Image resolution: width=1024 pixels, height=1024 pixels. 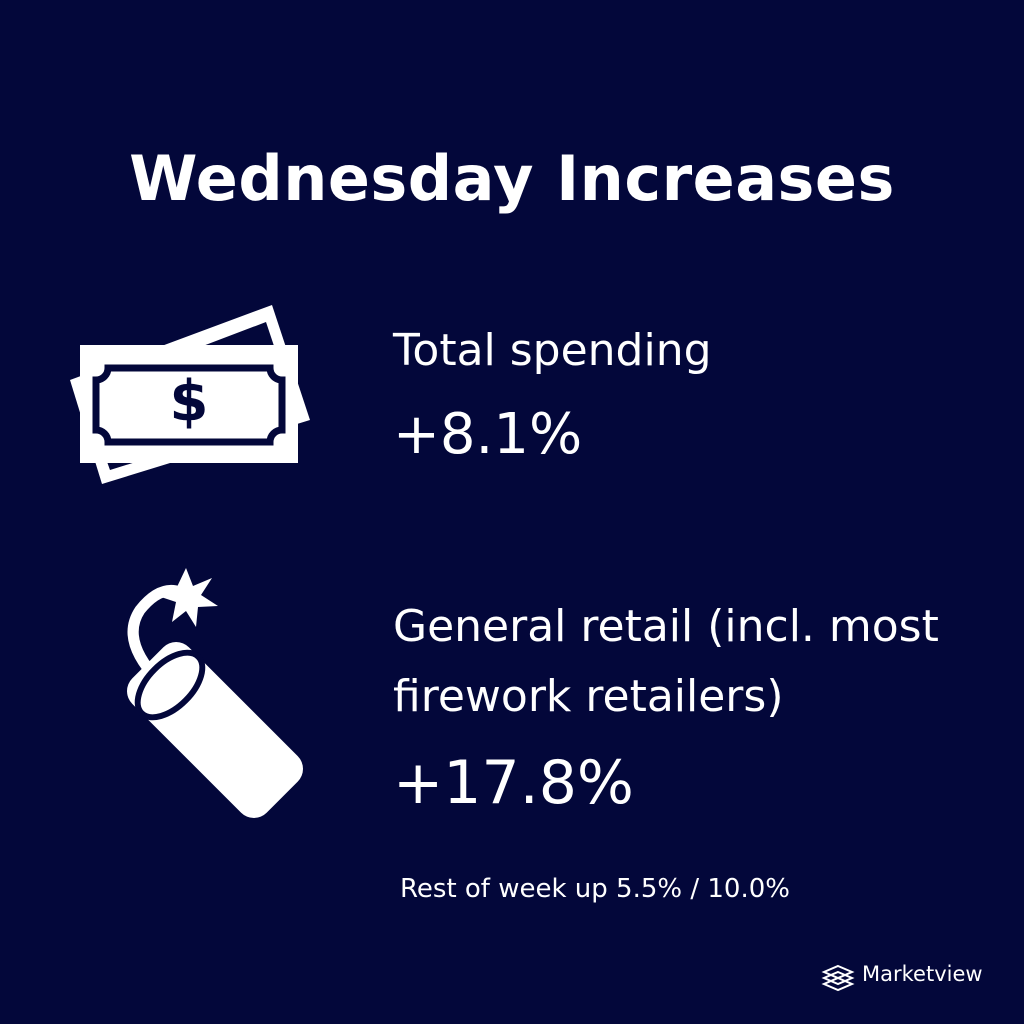 What do you see at coordinates (552, 350) in the screenshot?
I see `item-label: Total spending` at bounding box center [552, 350].